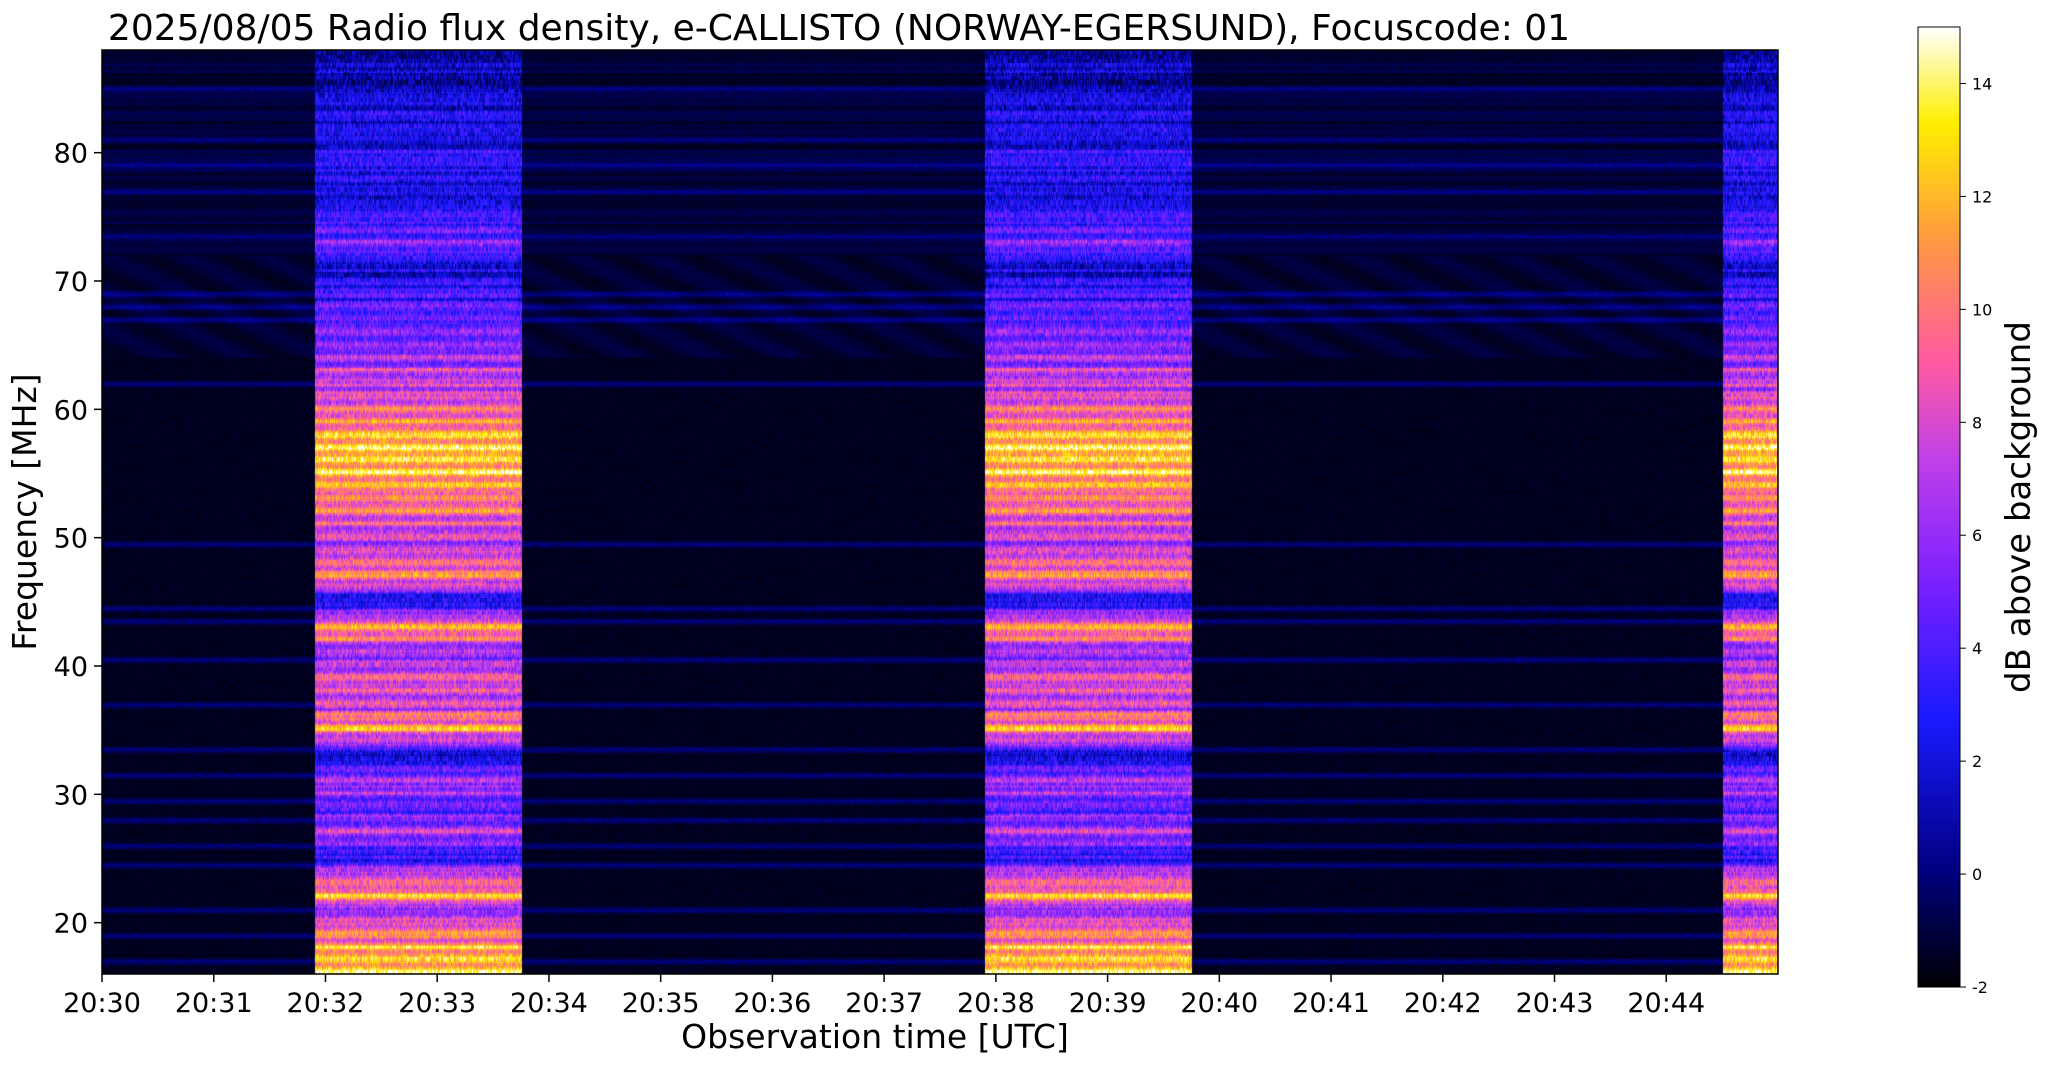 The height and width of the screenshot is (1067, 2047). I want to click on colorbar-tick-label: 14, so click(1982, 83).